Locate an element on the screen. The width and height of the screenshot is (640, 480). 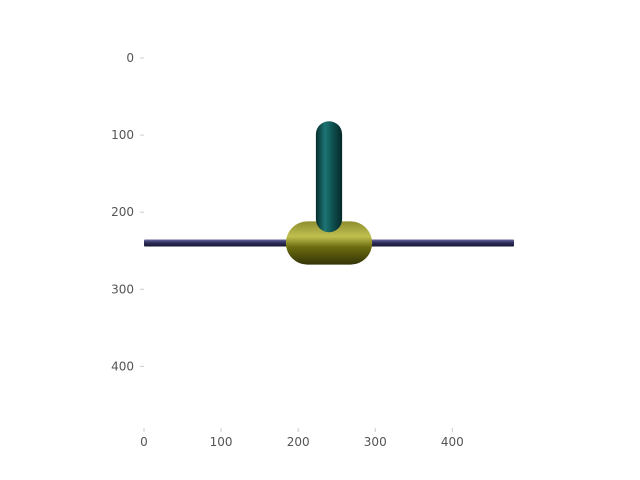
y-axis: 0 100 200 300 400 is located at coordinates (127, 212).